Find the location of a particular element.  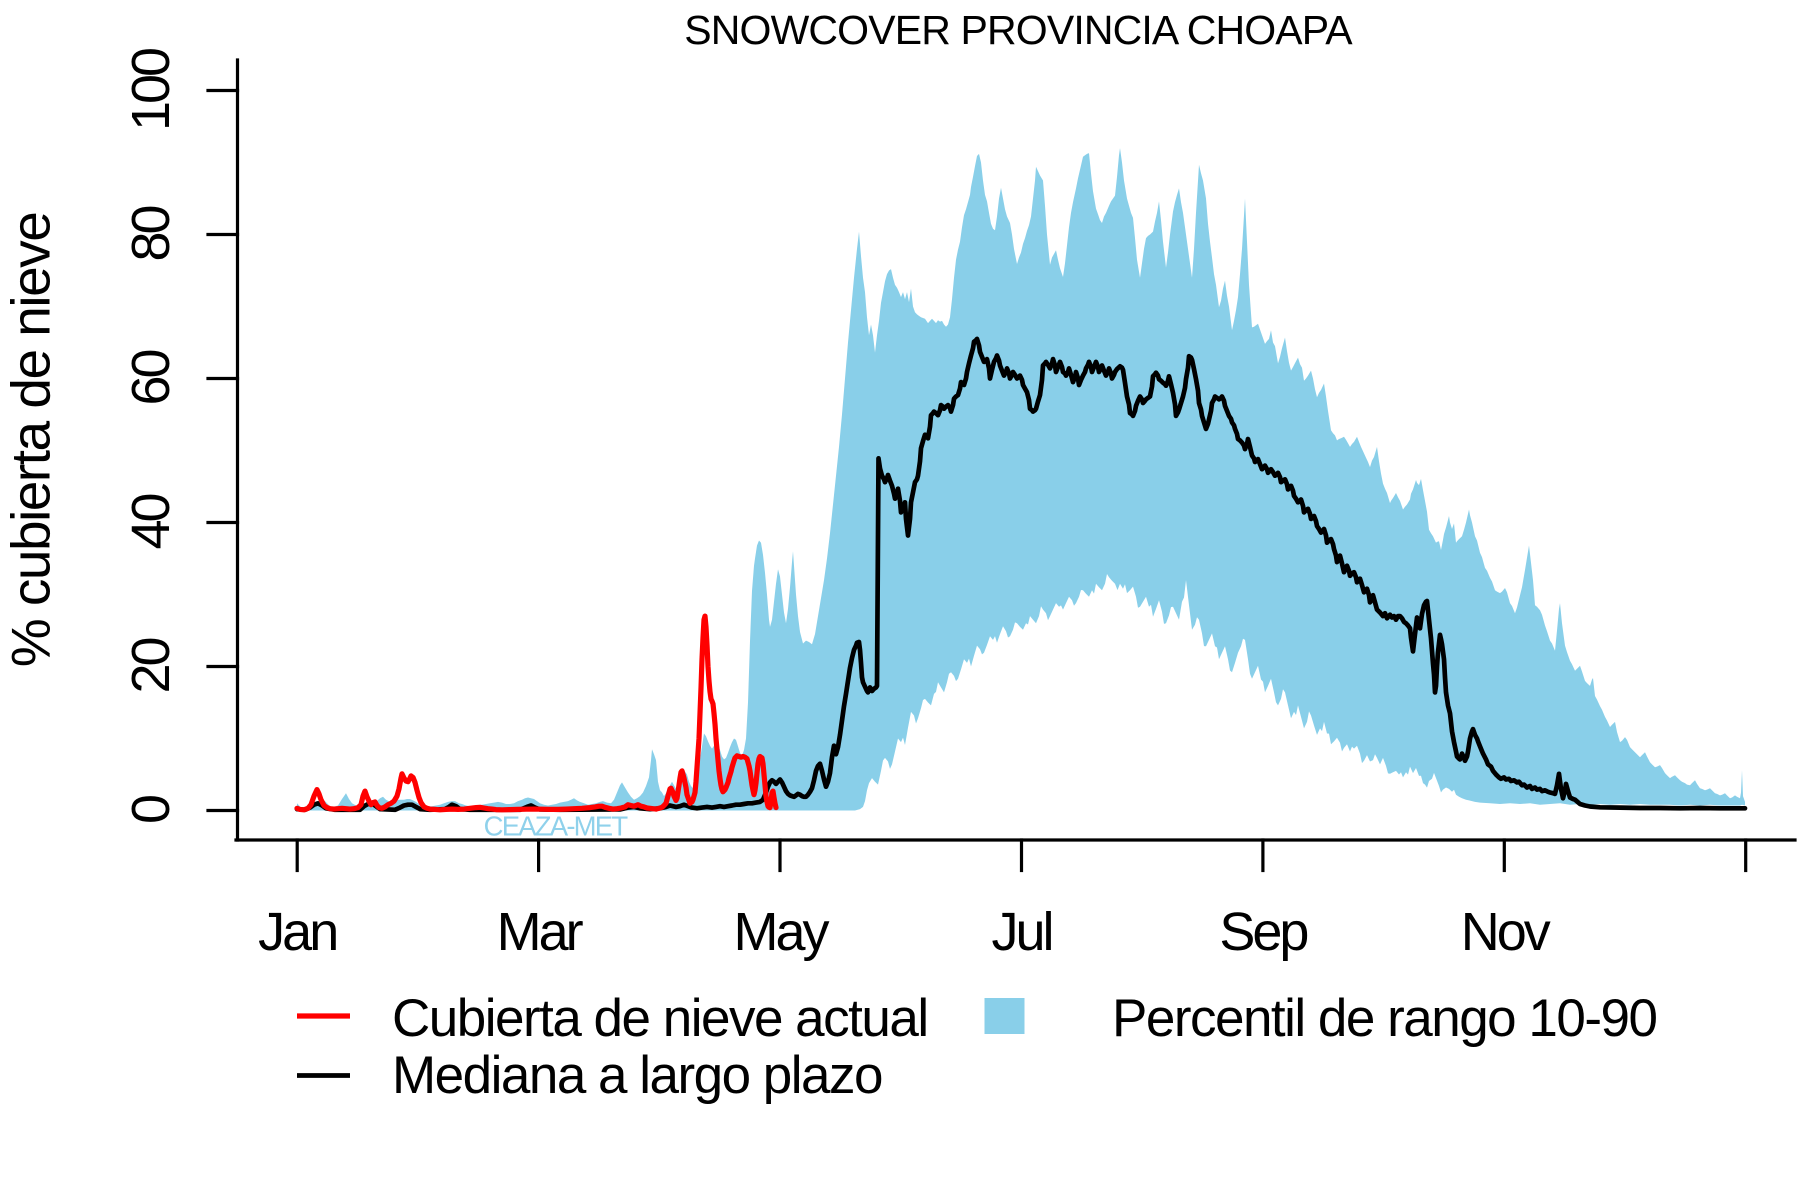

svg-text: Jul is located at coordinates (1021, 932).